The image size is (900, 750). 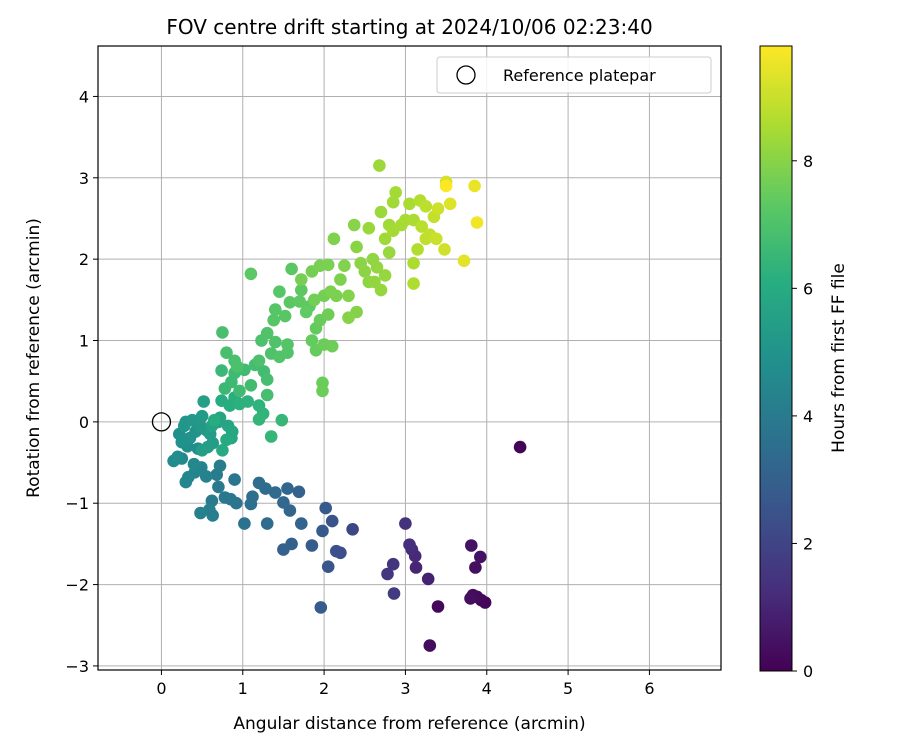 I want to click on y-axis-ticks: −3 −2 −1 0 1 2 3 4, so click(x=81, y=381).